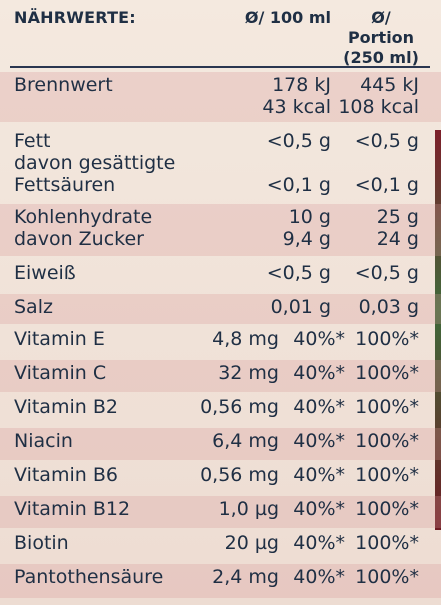  What do you see at coordinates (309, 217) in the screenshot?
I see `value-kohlenhydrate: 10 g` at bounding box center [309, 217].